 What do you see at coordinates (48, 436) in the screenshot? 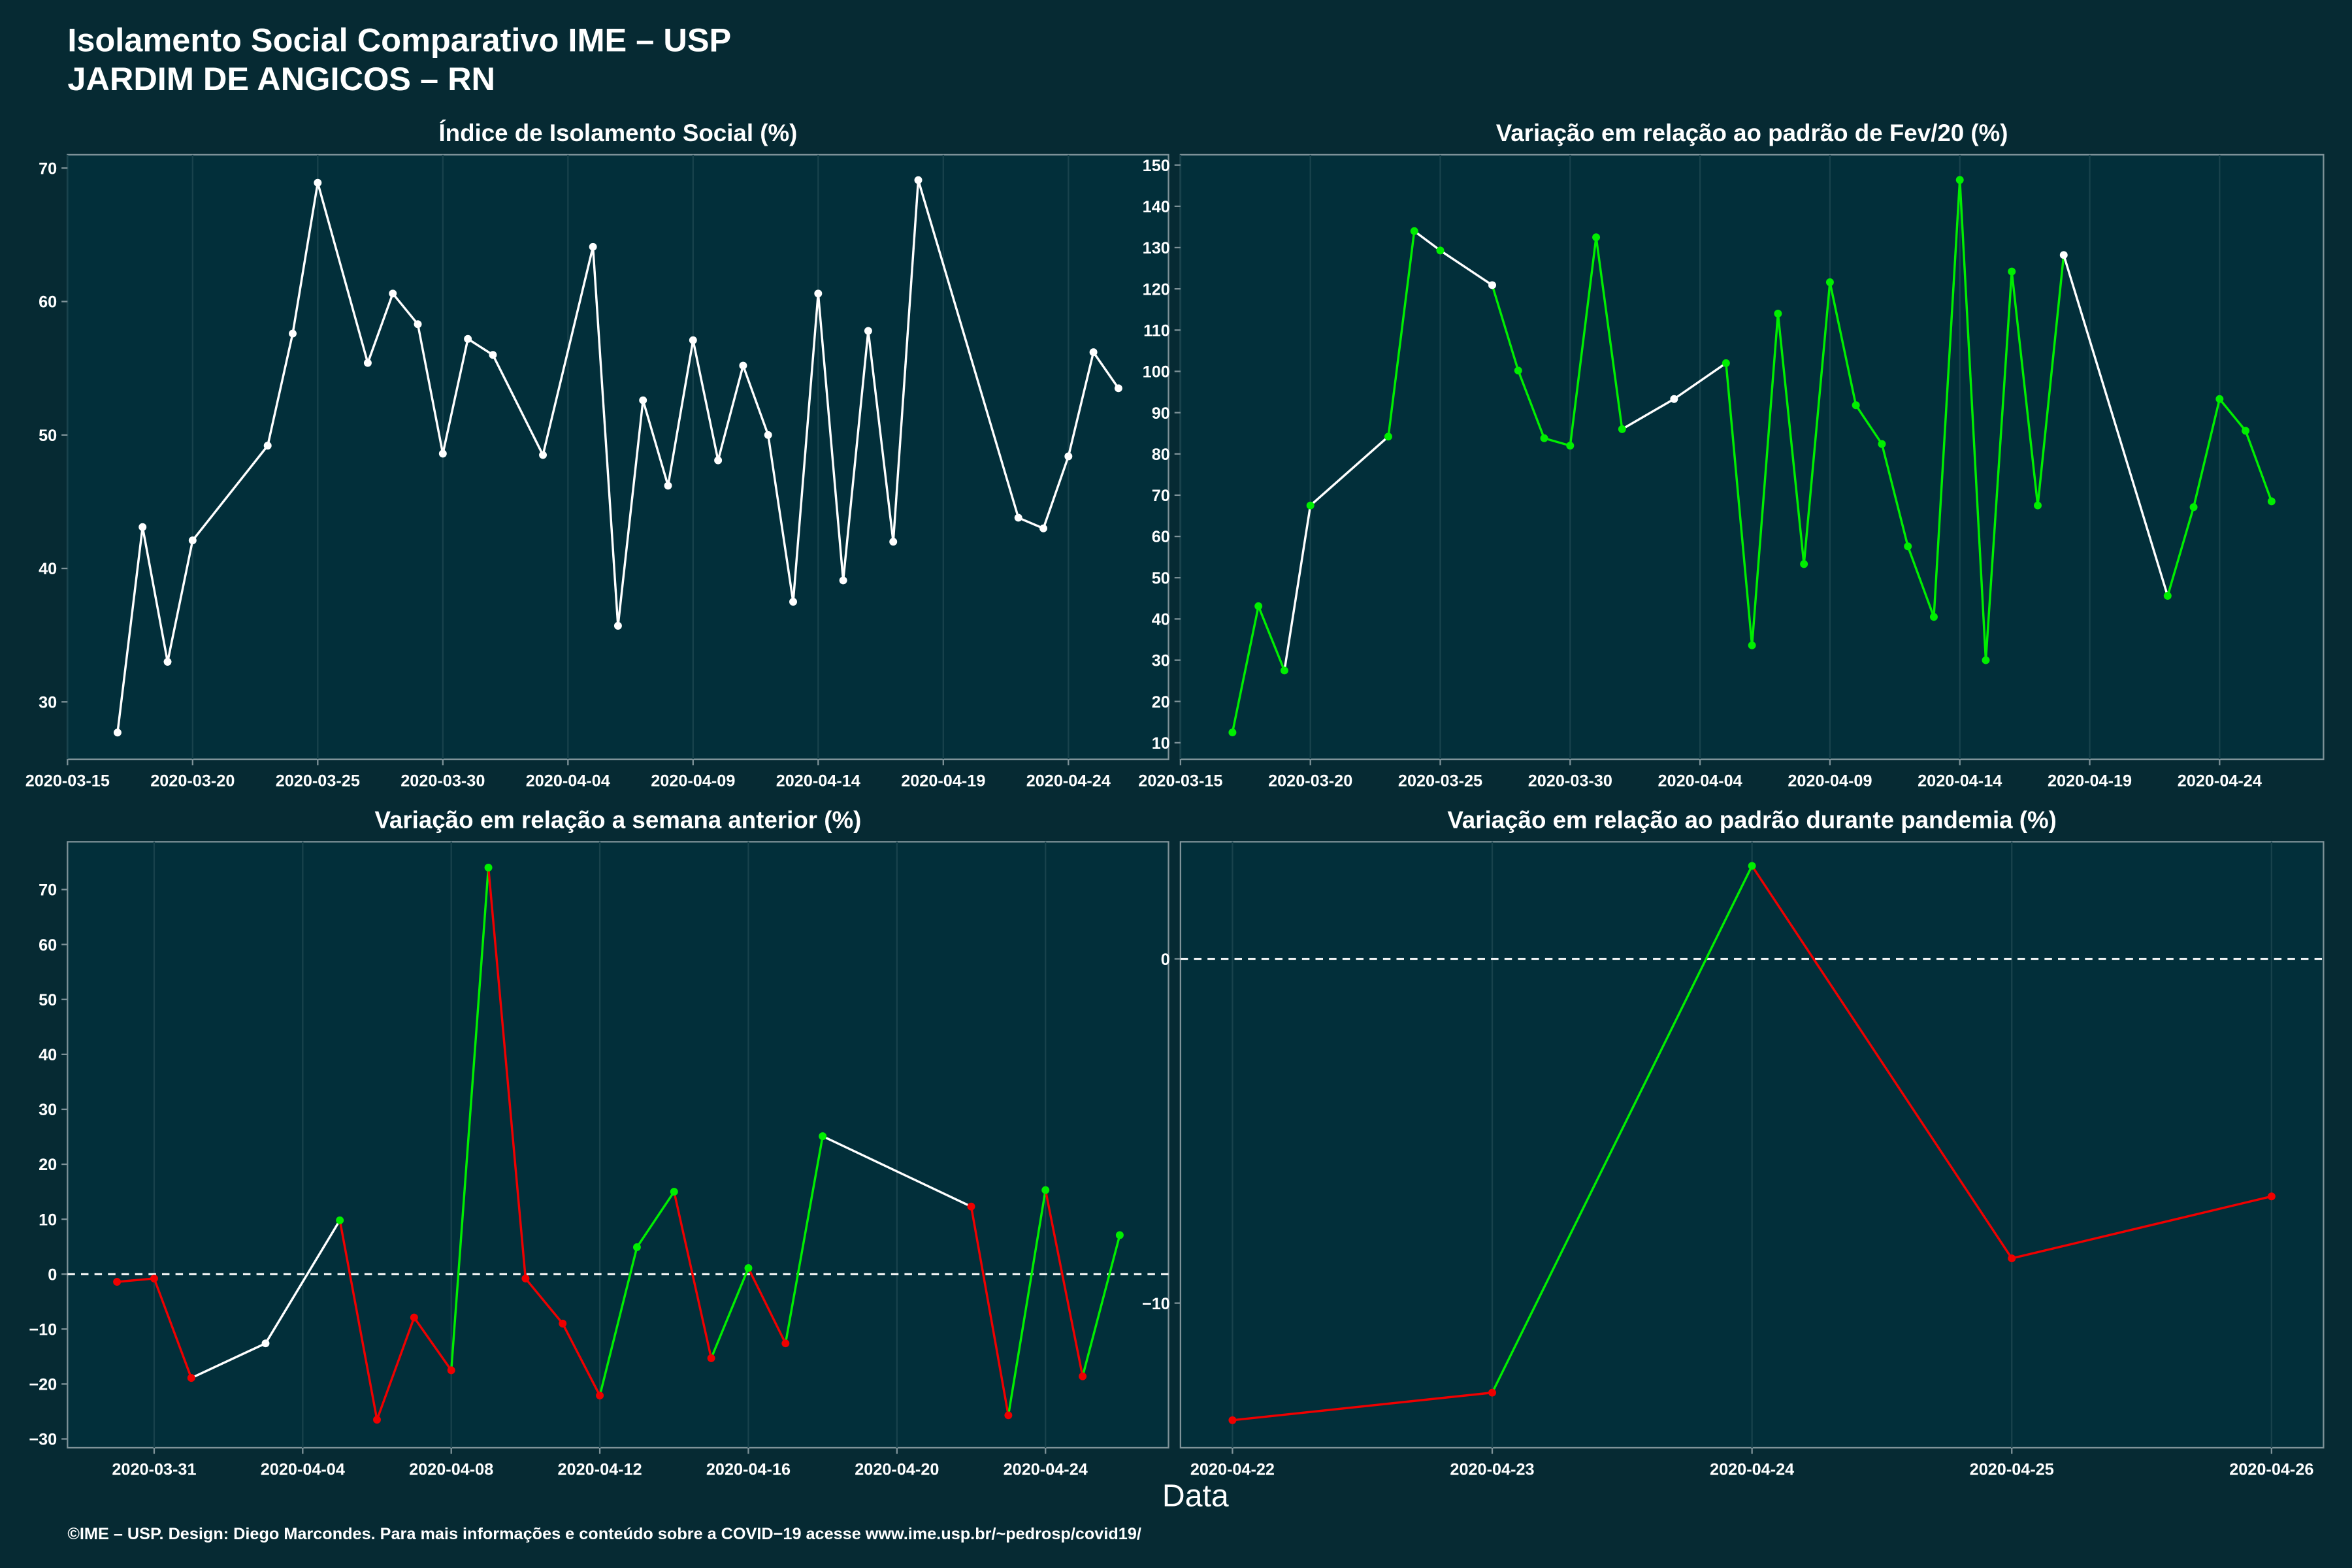
I see `y-tick-label: 50` at bounding box center [48, 436].